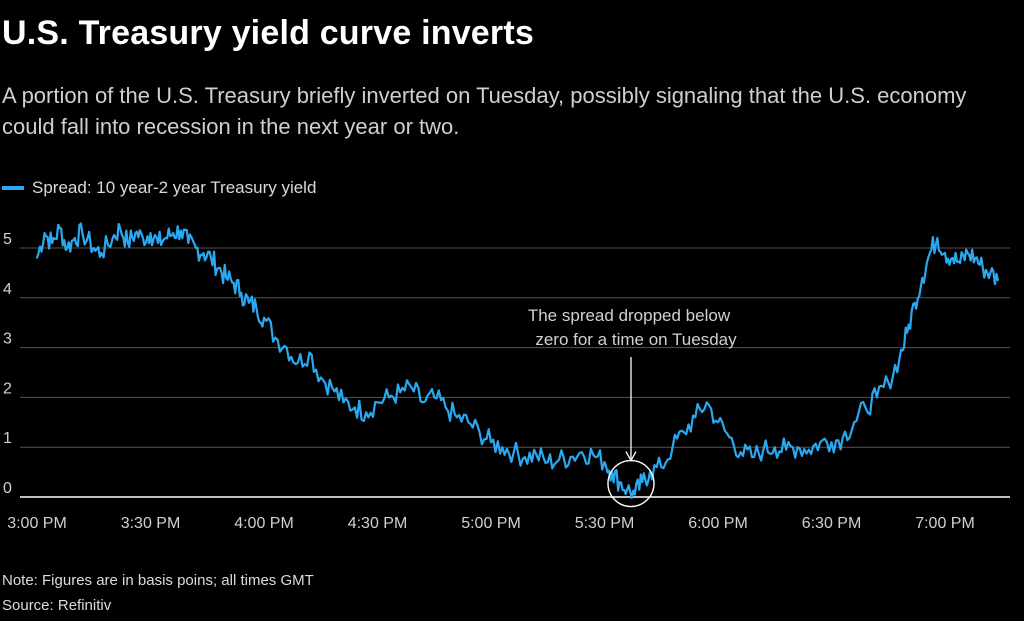 The width and height of the screenshot is (1024, 621). I want to click on y-axis-ticks: 0 1 2 3 4 5, so click(7, 364).